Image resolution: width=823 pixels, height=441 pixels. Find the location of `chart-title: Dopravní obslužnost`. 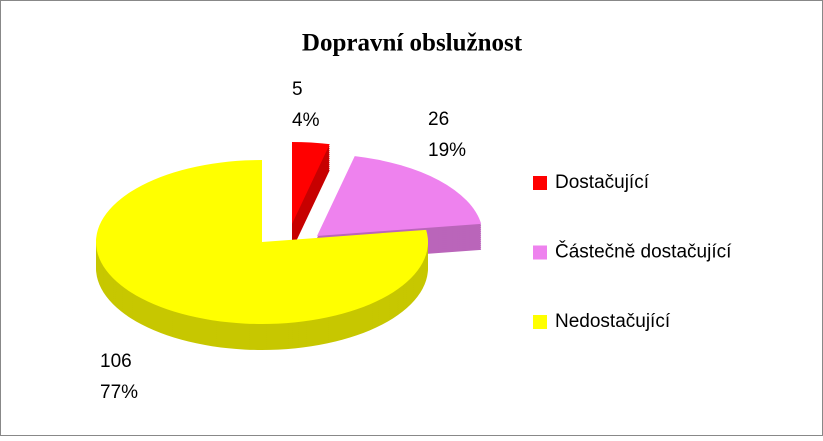

chart-title: Dopravní obslužnost is located at coordinates (412, 43).